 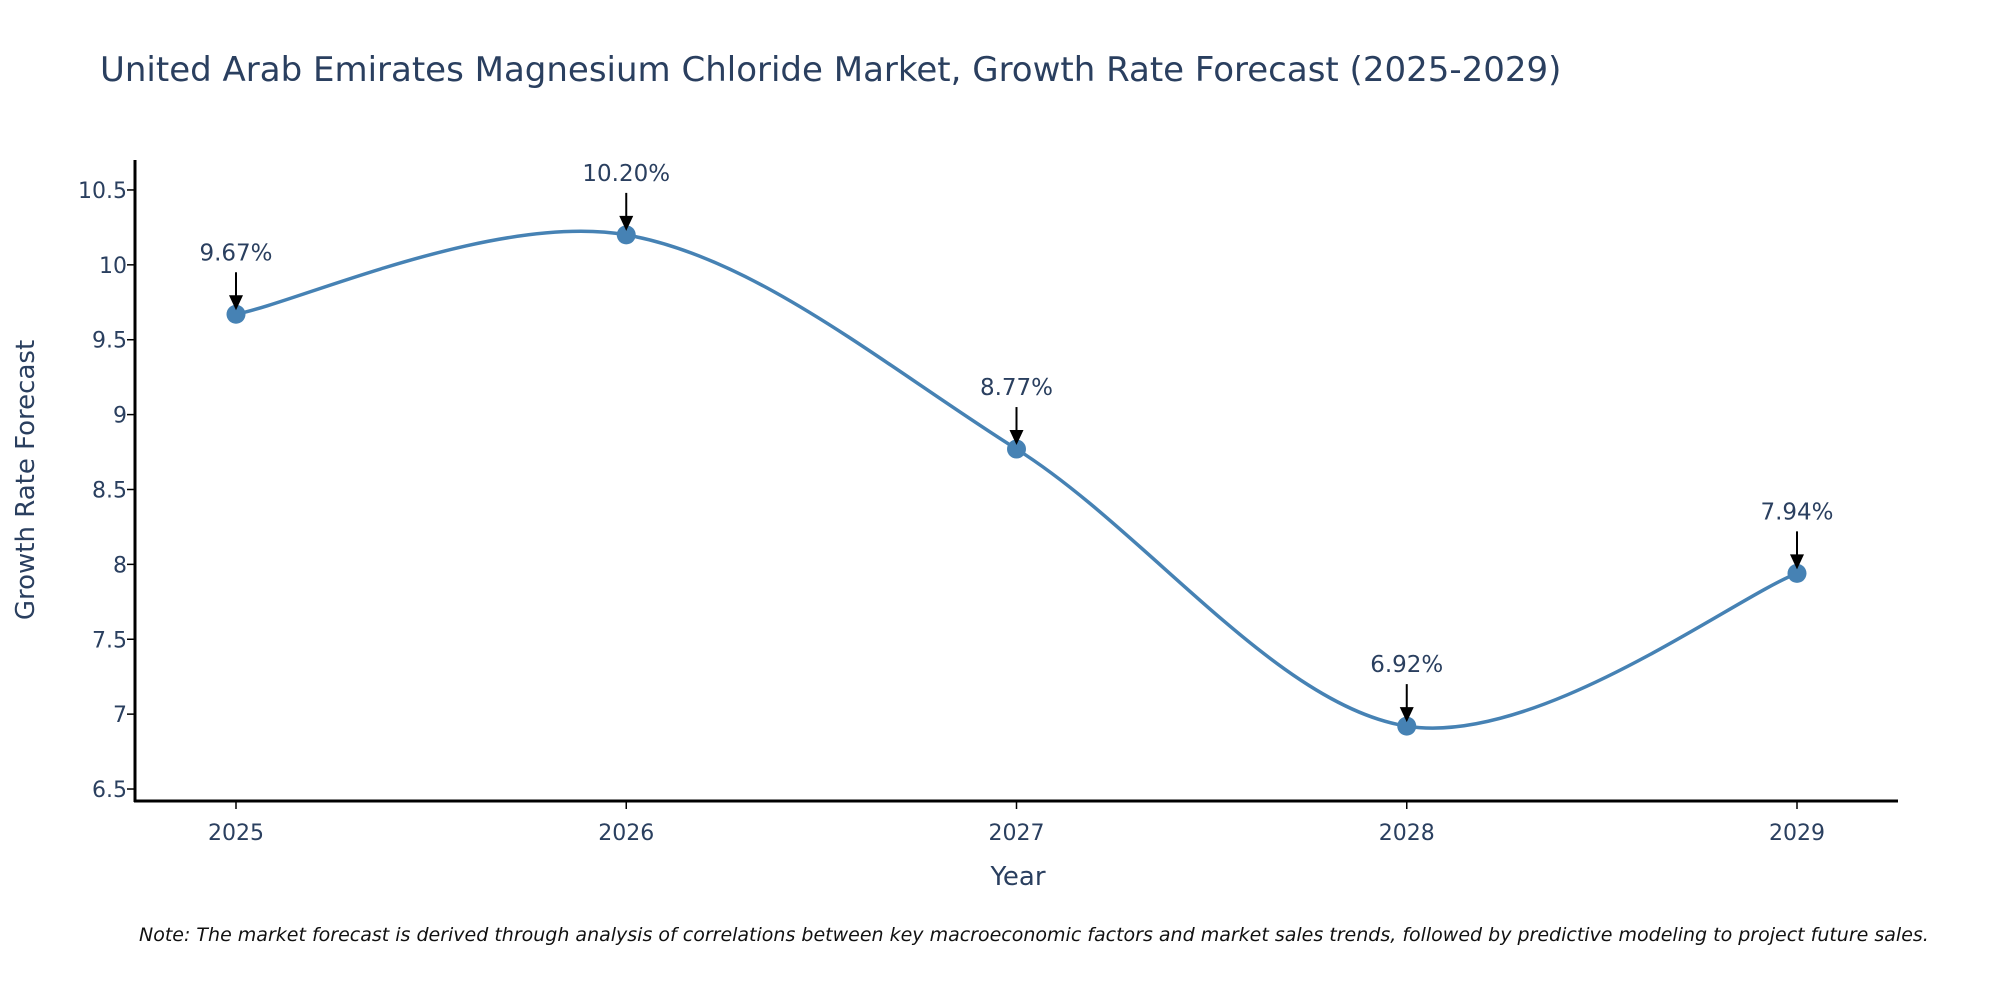 I want to click on x-tick-label: 2027, so click(x=1017, y=833).